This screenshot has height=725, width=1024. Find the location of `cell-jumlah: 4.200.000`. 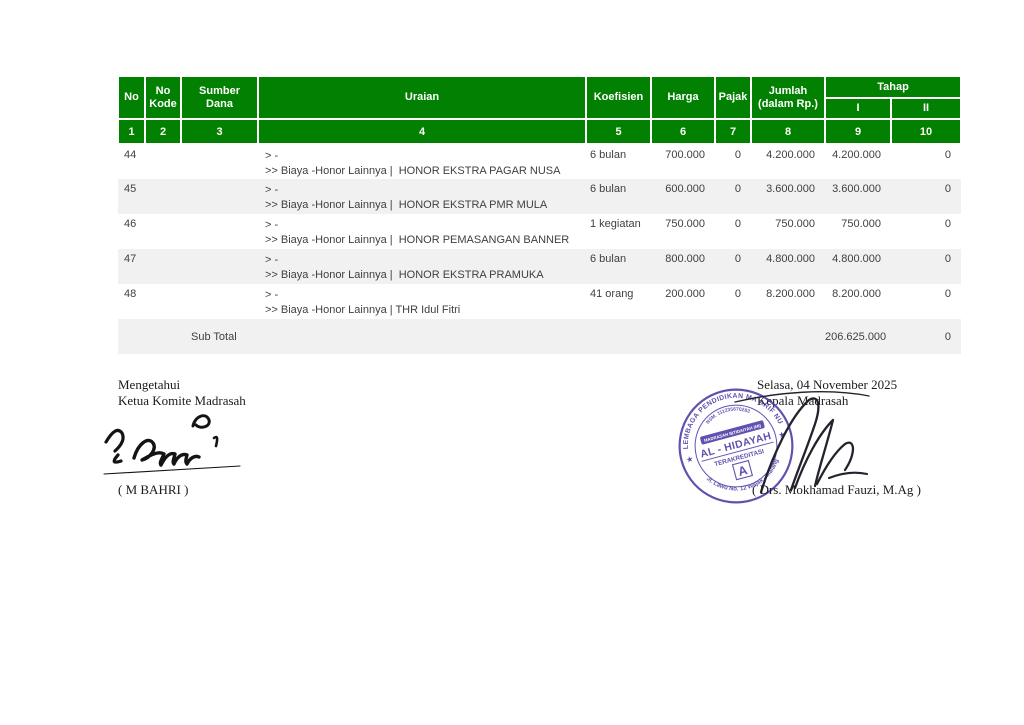

cell-jumlah: 4.200.000 is located at coordinates (790, 155).